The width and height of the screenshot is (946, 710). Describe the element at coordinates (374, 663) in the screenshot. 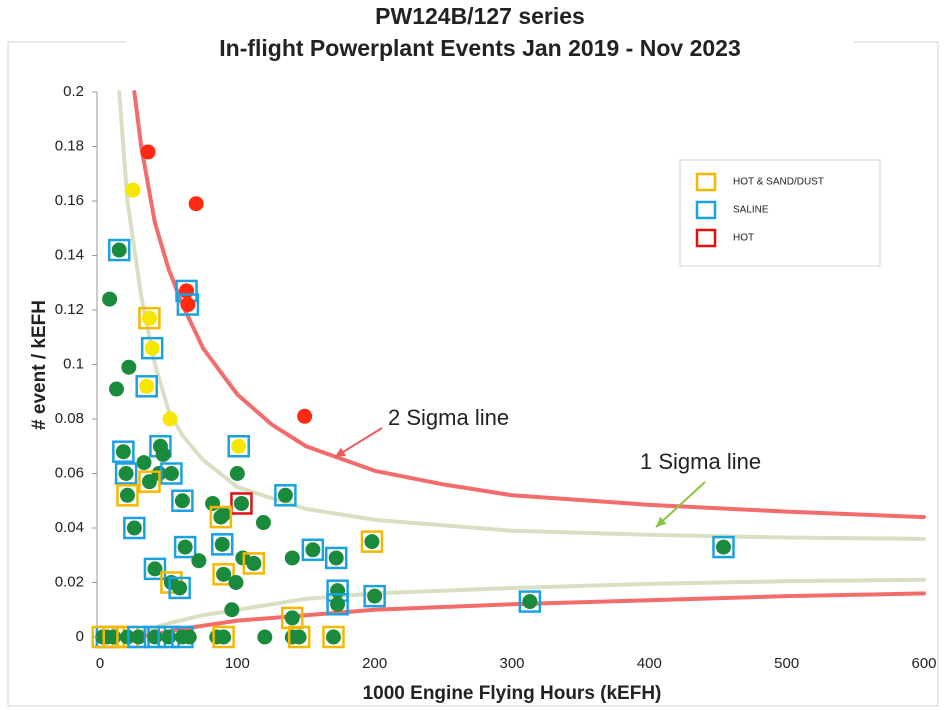

I see `x-tick-label: 200` at that location.